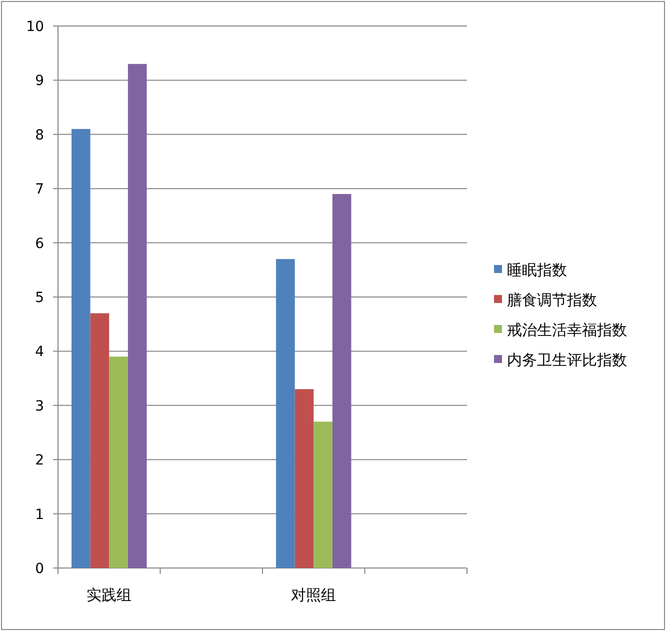 The image size is (666, 631). What do you see at coordinates (560, 330) in the screenshot?
I see `legend-item: 戒治生活幸福指数` at bounding box center [560, 330].